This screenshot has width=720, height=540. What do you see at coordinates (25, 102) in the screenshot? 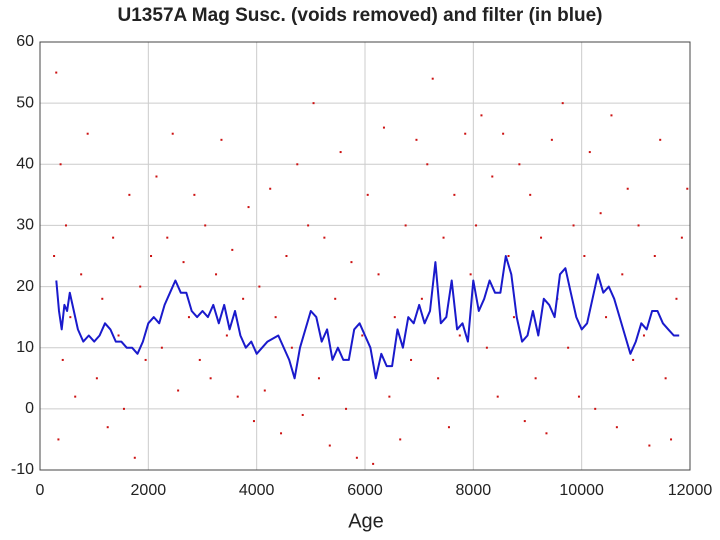
I see `y-tick-label: 50` at bounding box center [25, 102].